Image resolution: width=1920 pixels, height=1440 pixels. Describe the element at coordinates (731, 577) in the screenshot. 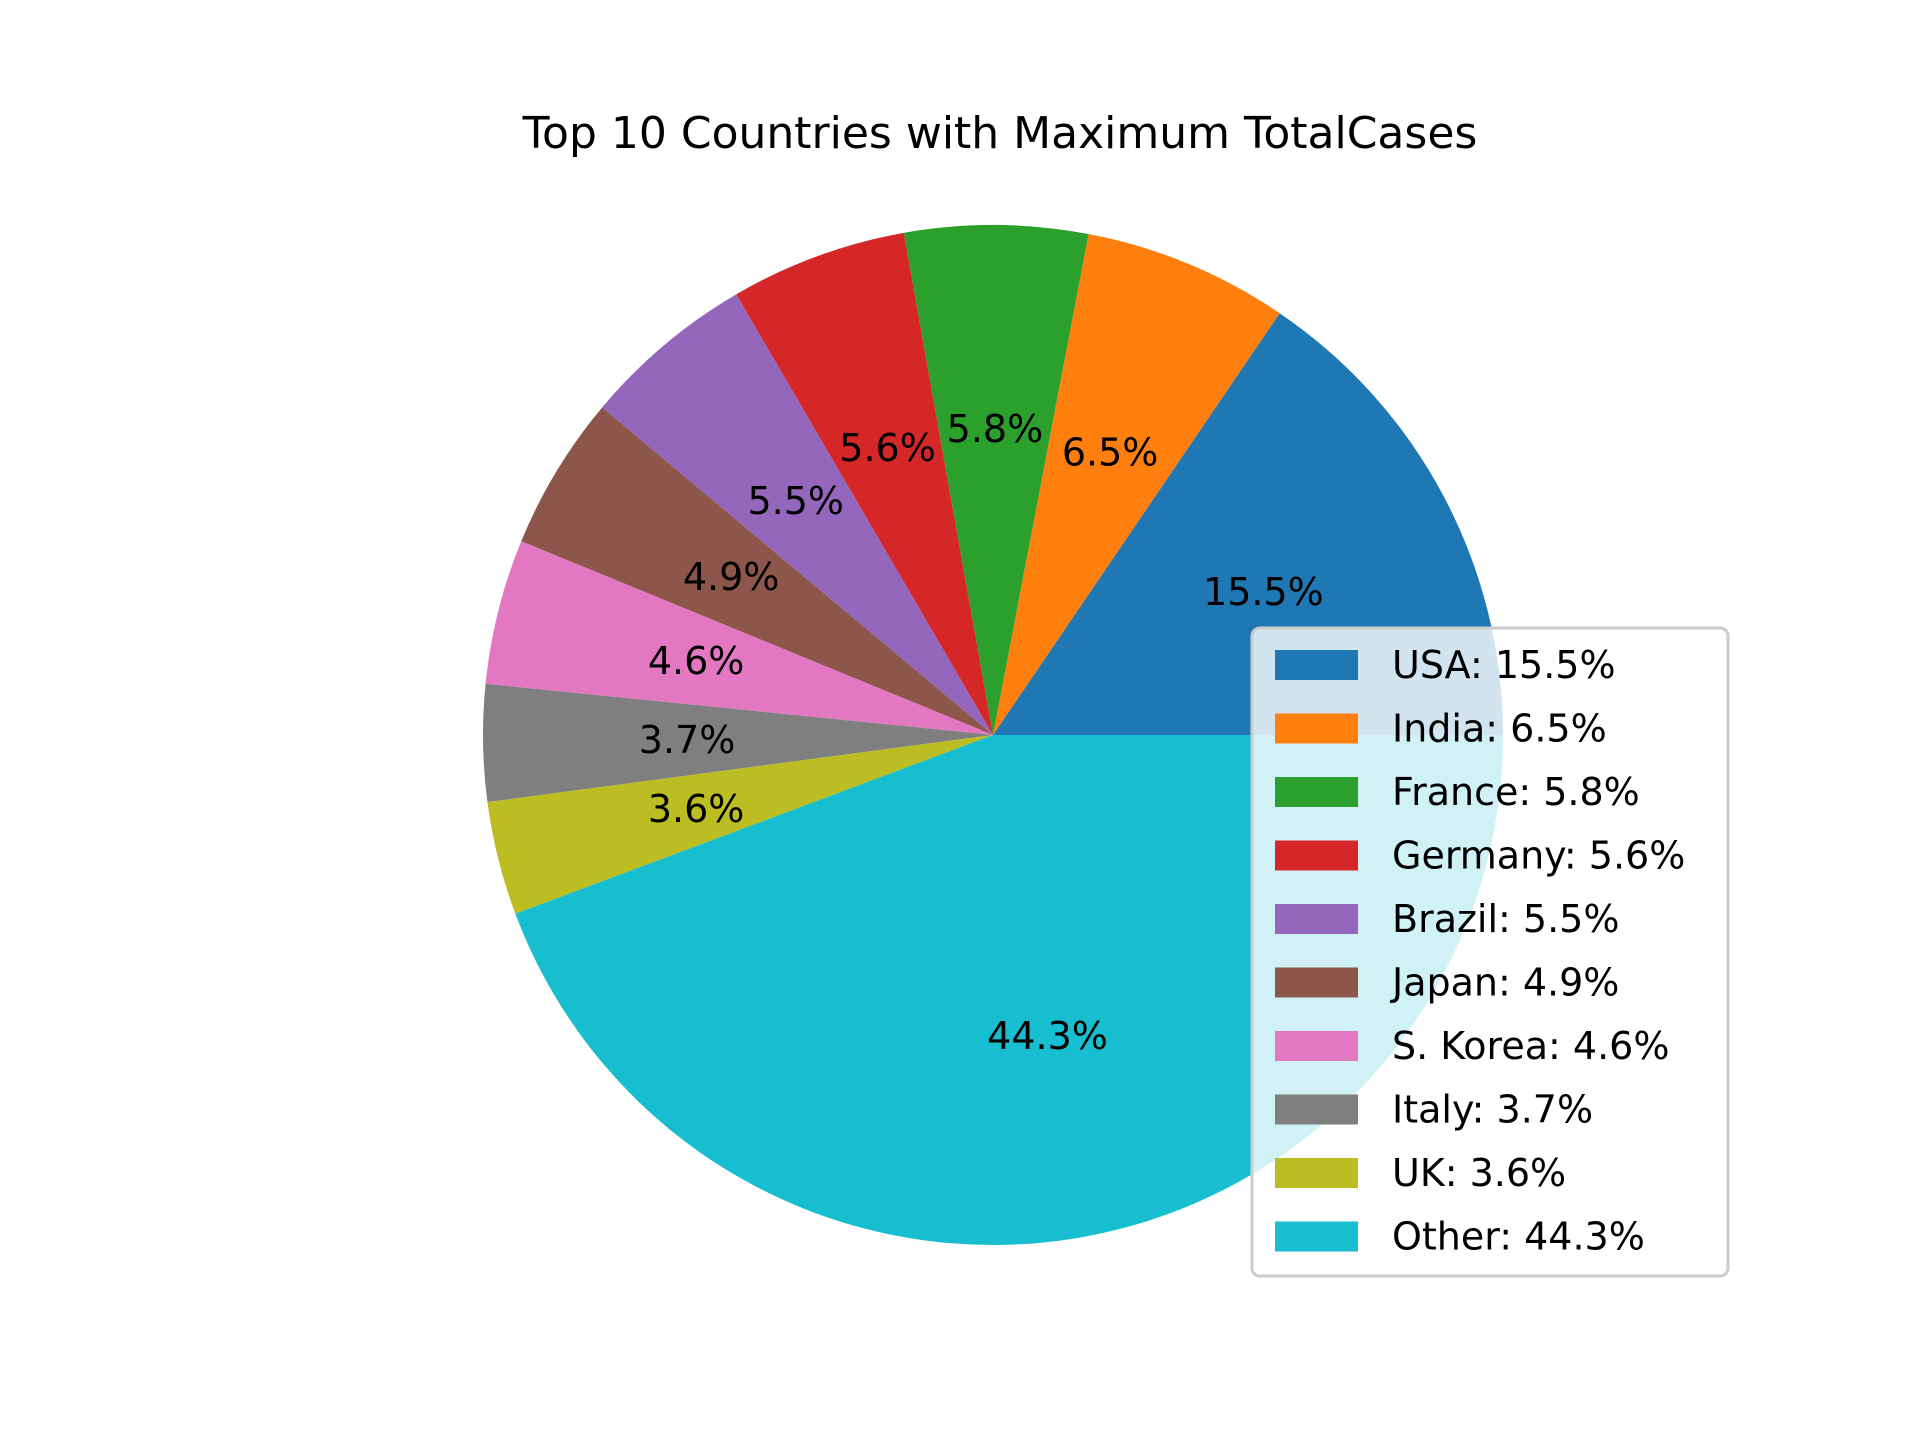

I see `pie-label-japan: 4.9%` at that location.